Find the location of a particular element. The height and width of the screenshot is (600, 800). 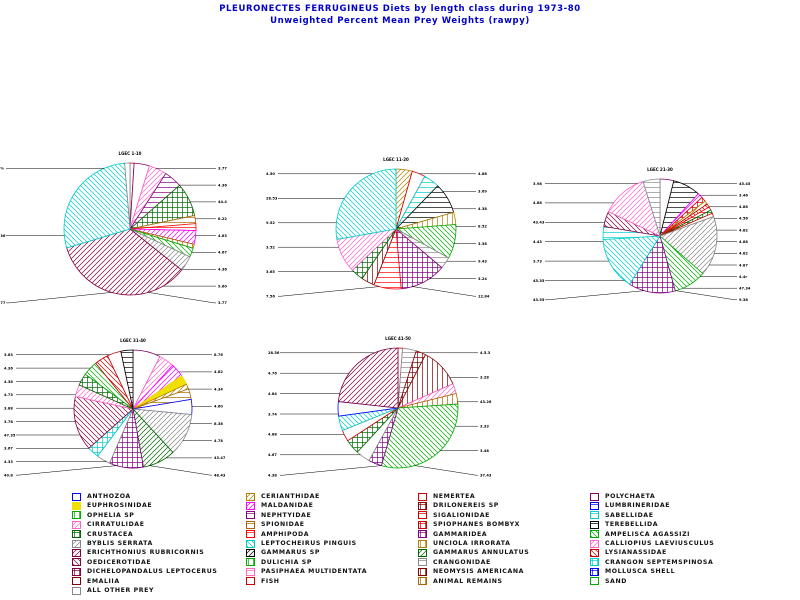

legend-label: EMALIIA is located at coordinates (103, 581).